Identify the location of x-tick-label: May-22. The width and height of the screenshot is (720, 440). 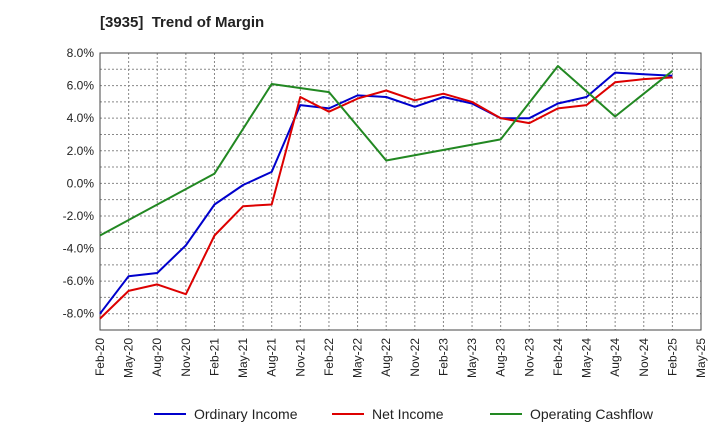
(358, 358).